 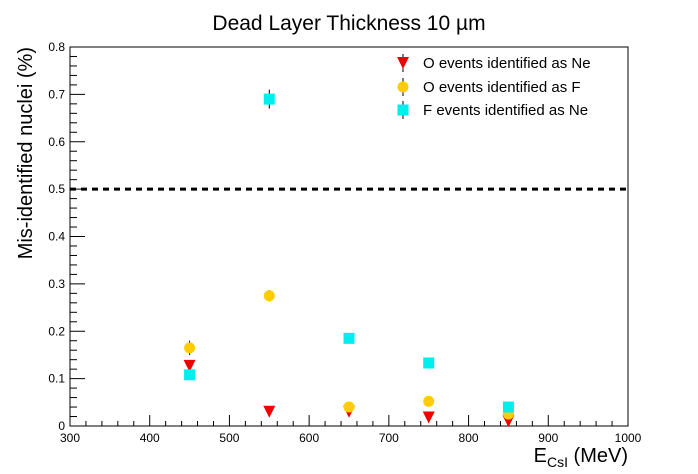 I want to click on x-tick-label: 500, so click(x=229, y=438).